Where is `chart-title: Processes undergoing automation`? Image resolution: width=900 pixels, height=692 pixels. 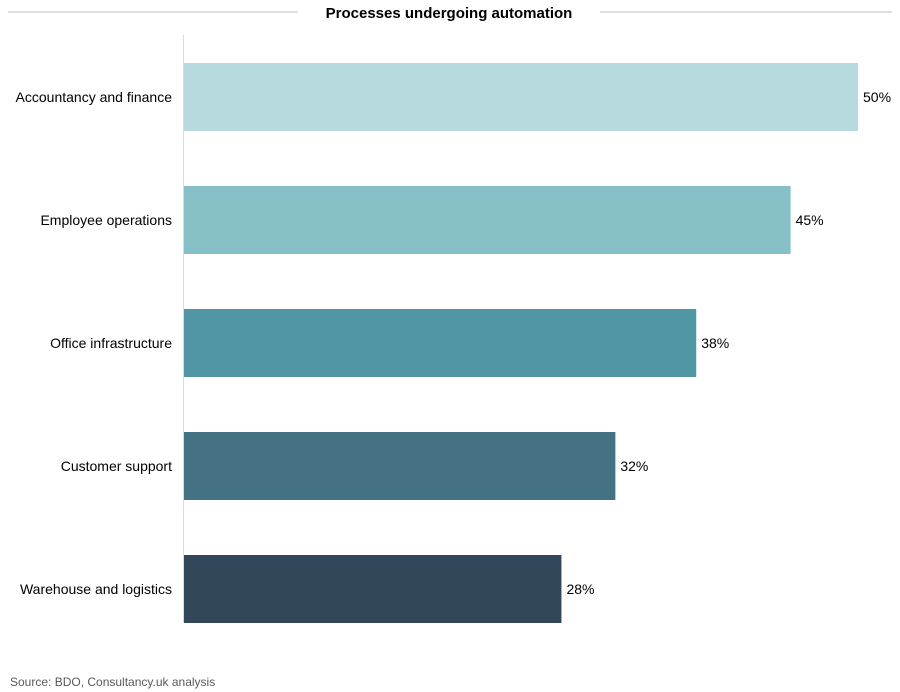 chart-title: Processes undergoing automation is located at coordinates (449, 13).